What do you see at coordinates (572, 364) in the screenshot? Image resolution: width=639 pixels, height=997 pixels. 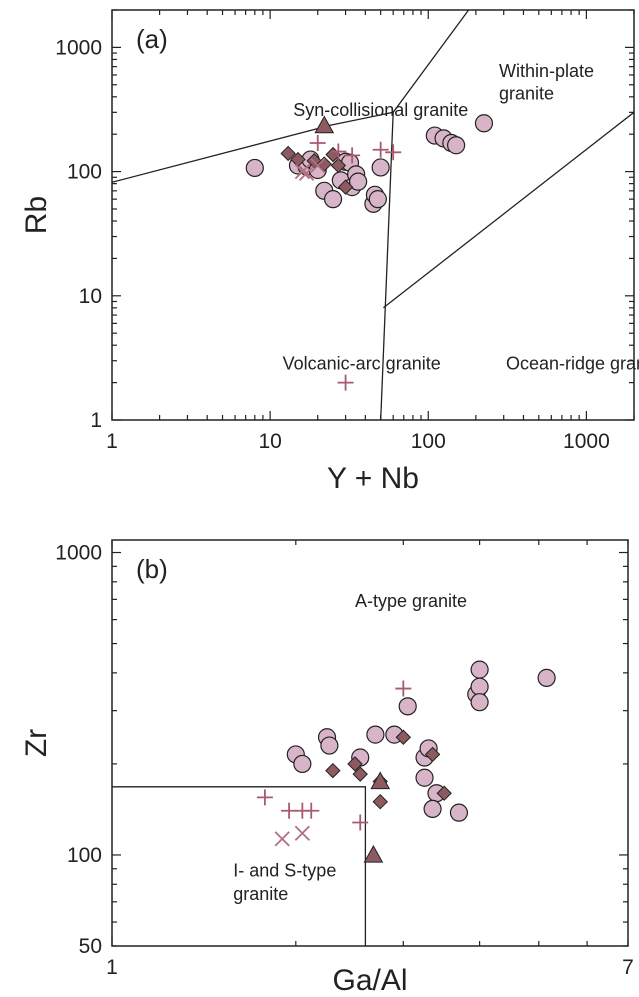 I see `field-label: Ocean-ridge granite` at bounding box center [572, 364].